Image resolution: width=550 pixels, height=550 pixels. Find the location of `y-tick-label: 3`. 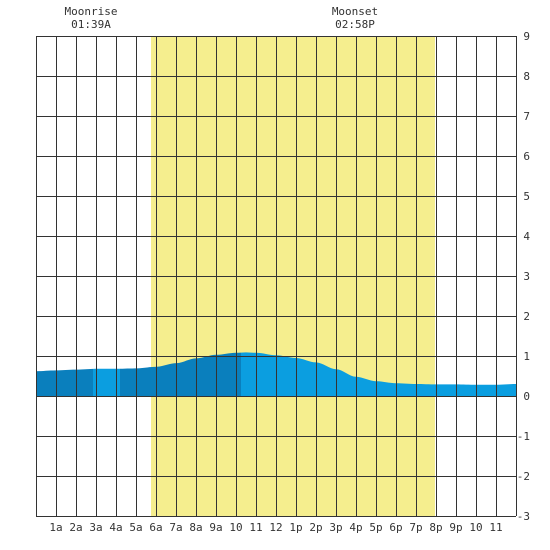

y-tick-label: 3 is located at coordinates (526, 276).